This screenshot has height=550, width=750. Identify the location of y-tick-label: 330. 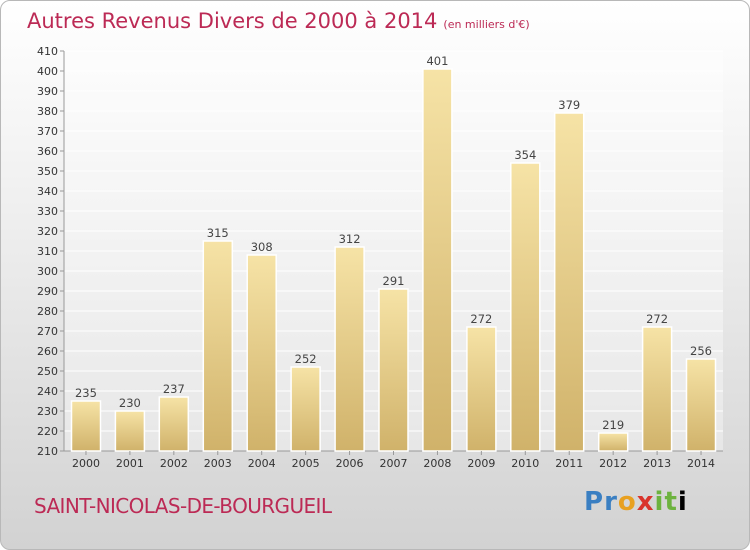
(47, 211).